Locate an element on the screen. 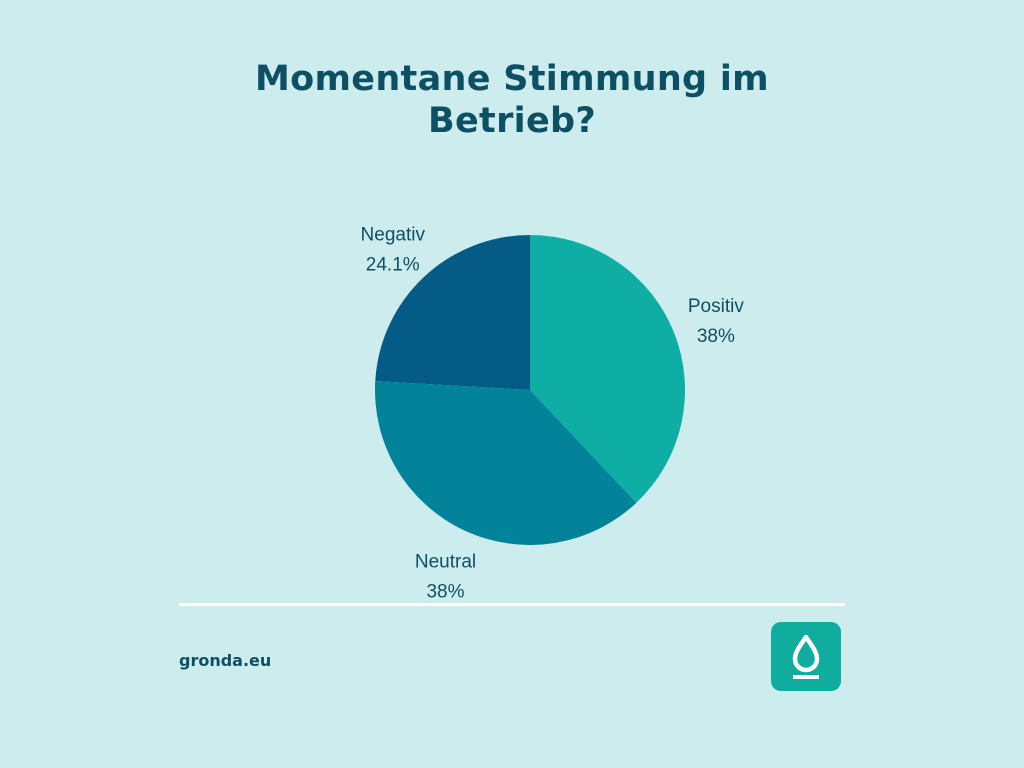  pie-slice-neutral is located at coordinates (506, 463).